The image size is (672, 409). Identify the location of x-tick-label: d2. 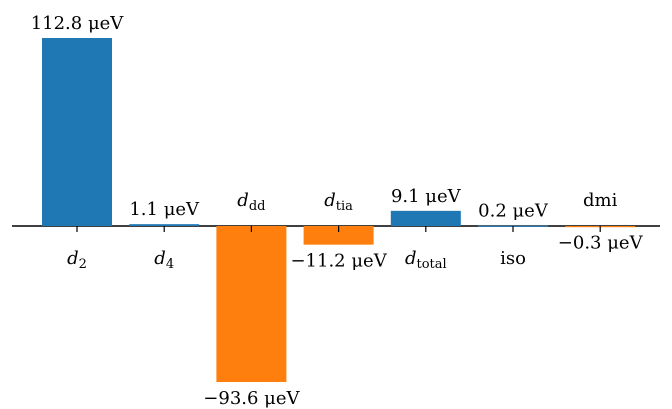
(77, 260).